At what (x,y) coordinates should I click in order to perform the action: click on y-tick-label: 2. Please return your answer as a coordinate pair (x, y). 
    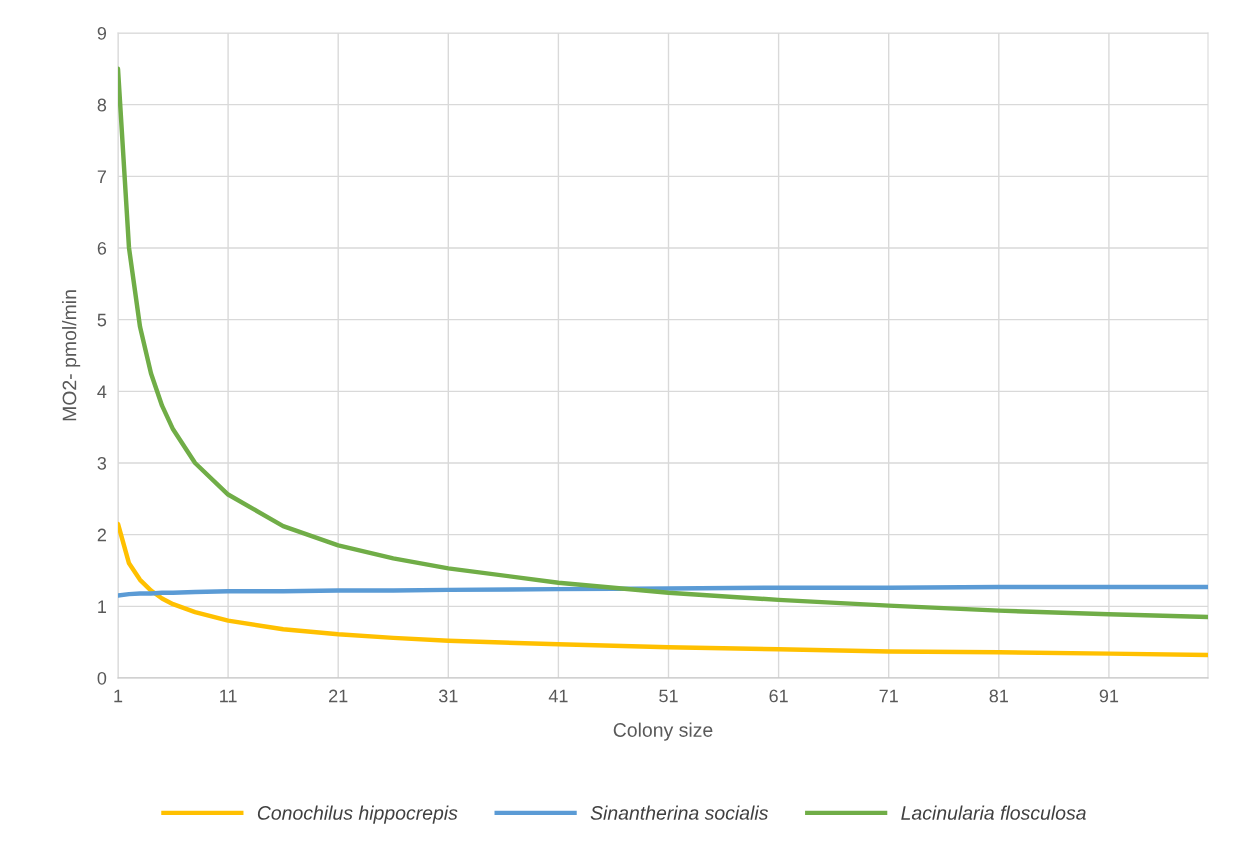
    Looking at the image, I should click on (101, 535).